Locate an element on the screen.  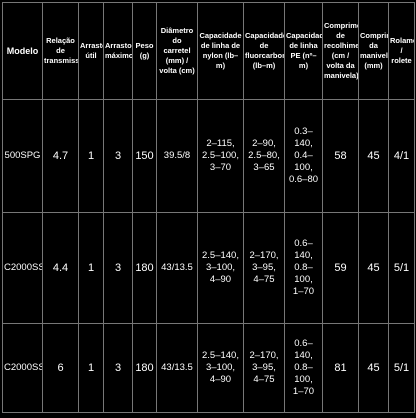
header-cell: Capacidade de linha de nylon (lb–m) is located at coordinates (220, 51).